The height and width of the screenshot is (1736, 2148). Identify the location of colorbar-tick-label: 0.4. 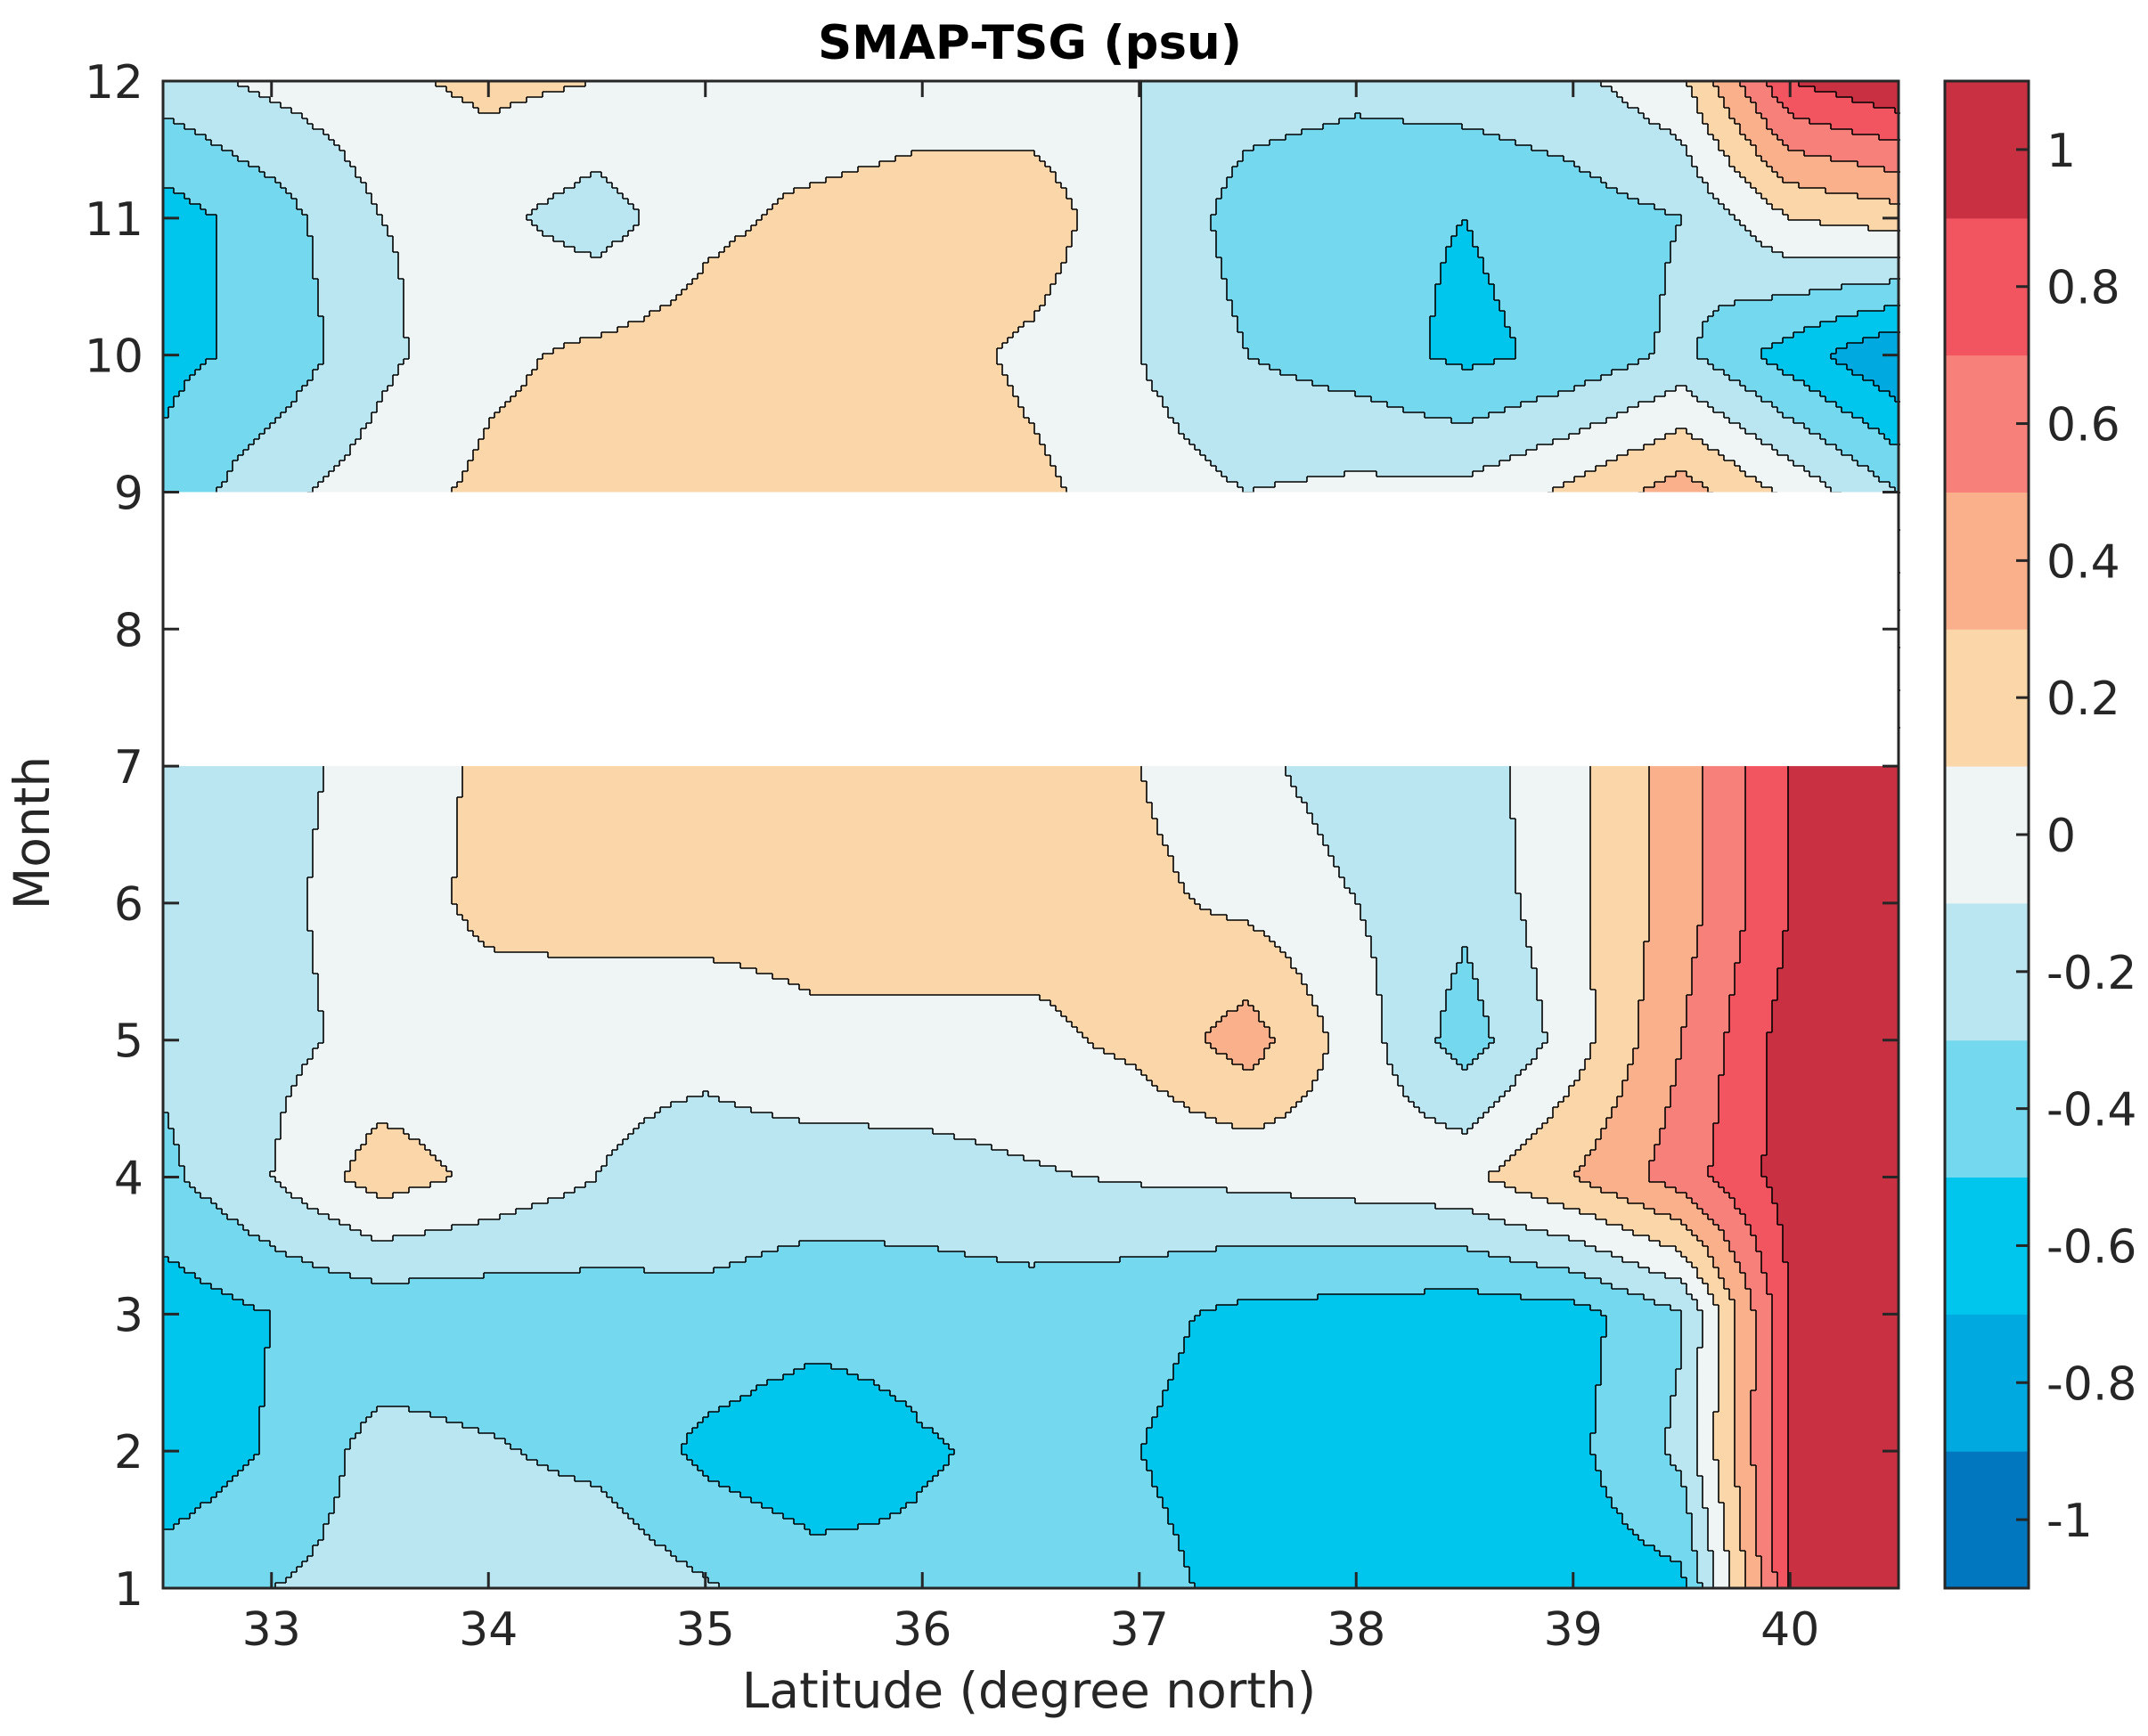
(2083, 562).